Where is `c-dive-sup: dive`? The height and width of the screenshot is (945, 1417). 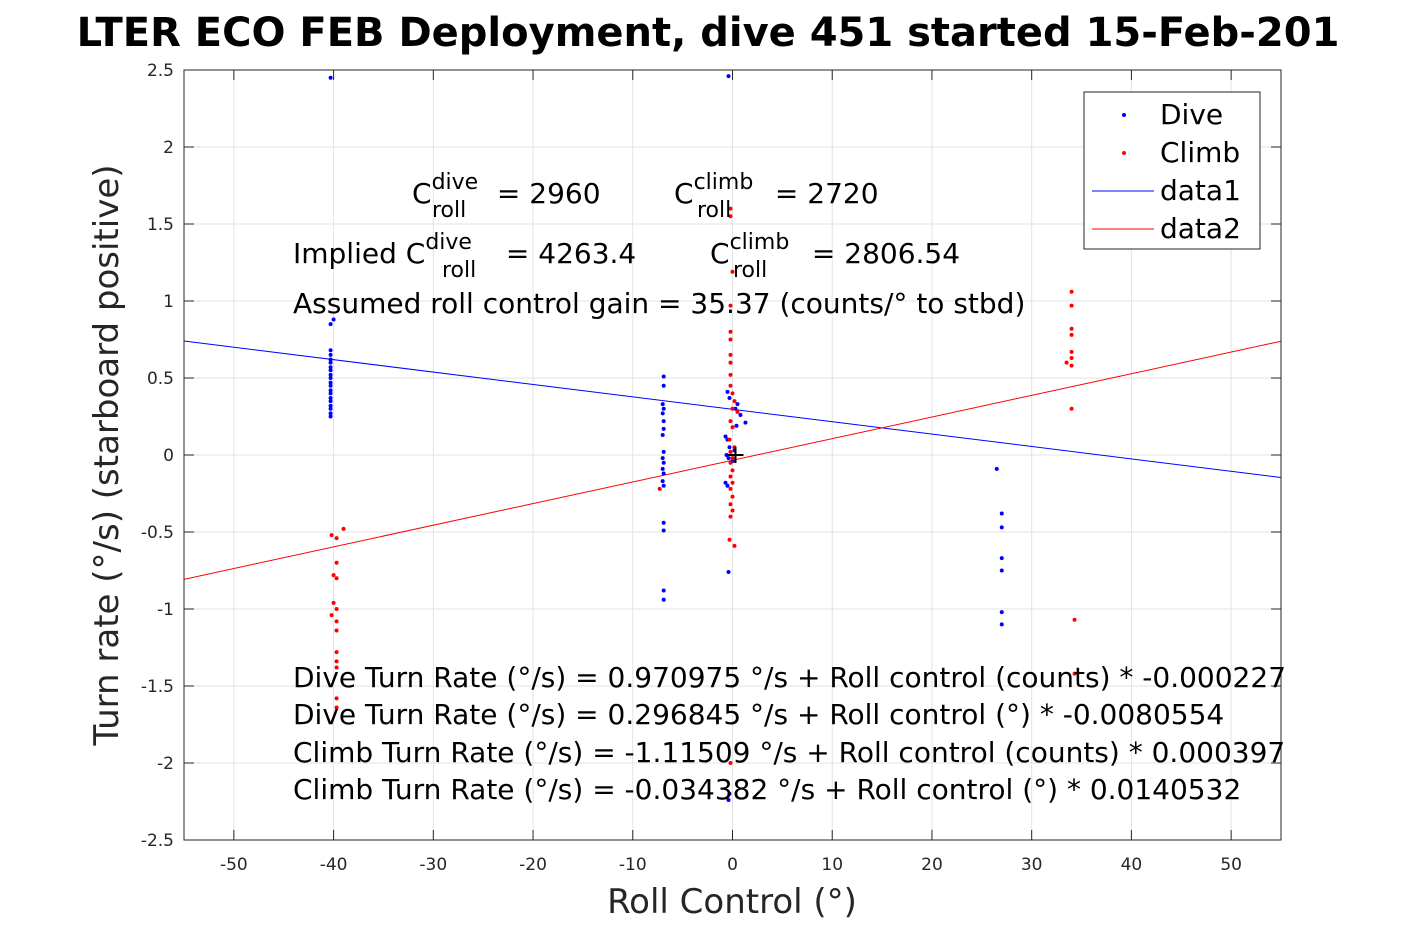 c-dive-sup: dive is located at coordinates (455, 182).